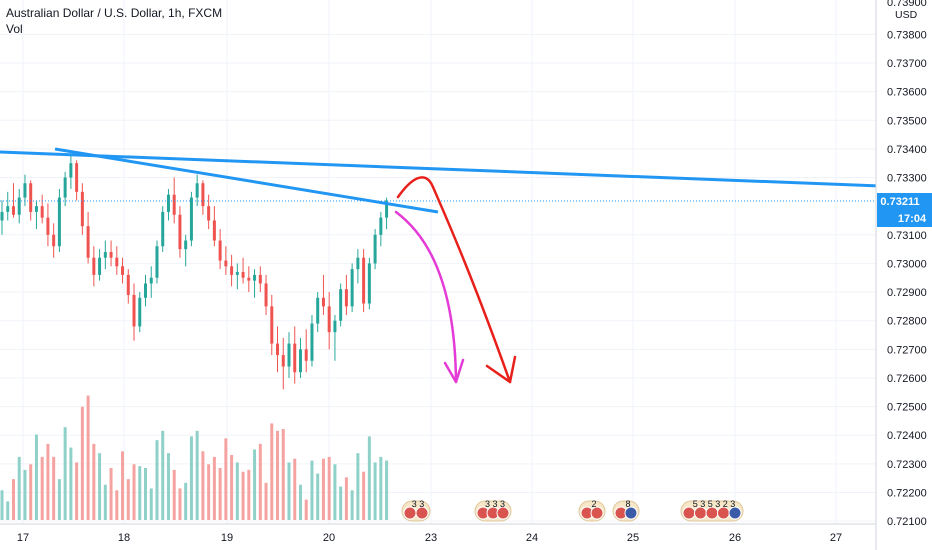  I want to click on economic-event-marker: 2, so click(592, 510).